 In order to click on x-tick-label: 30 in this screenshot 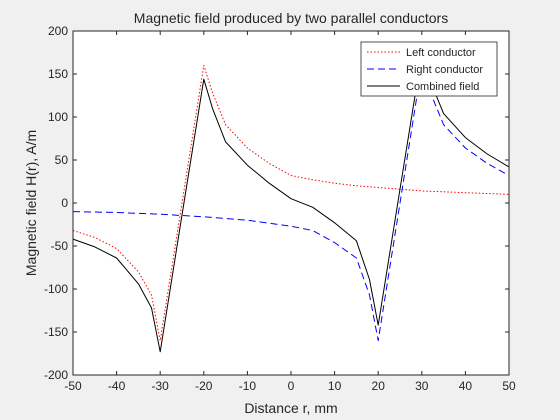, I will do `click(422, 386)`.